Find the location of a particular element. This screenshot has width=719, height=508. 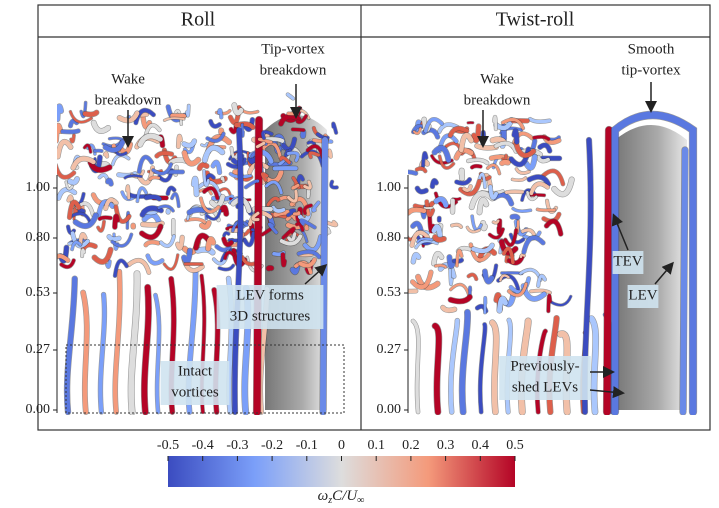

wing-surface is located at coordinates (651, 267).